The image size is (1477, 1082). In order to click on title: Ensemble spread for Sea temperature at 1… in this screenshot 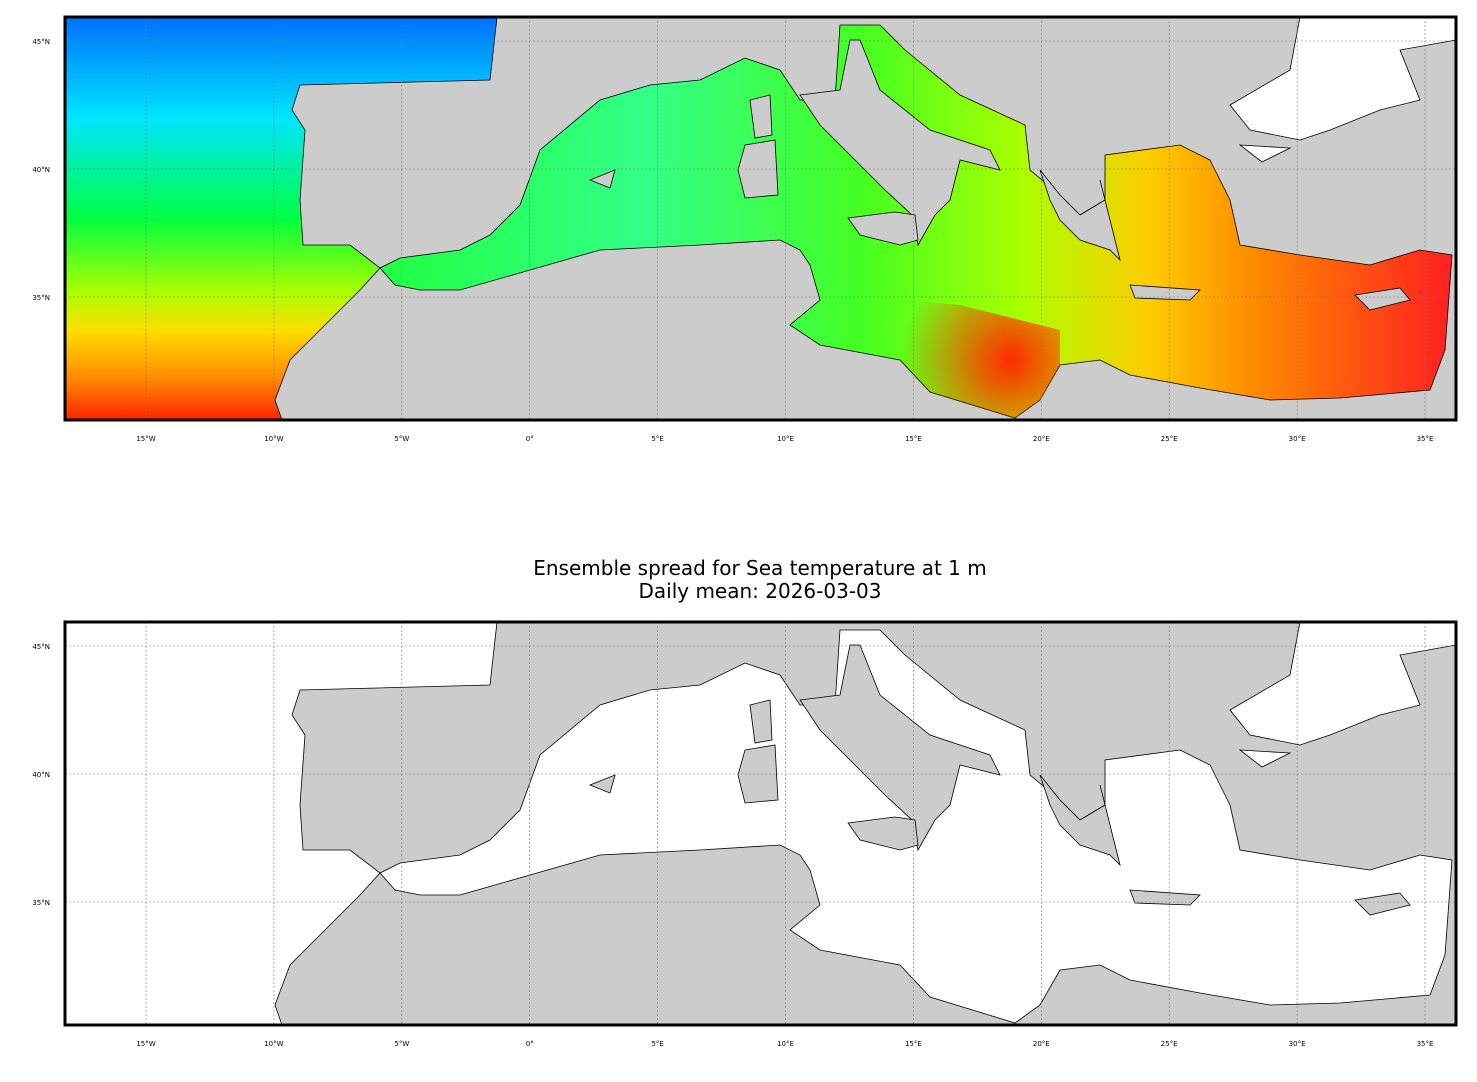, I will do `click(760, 568)`.